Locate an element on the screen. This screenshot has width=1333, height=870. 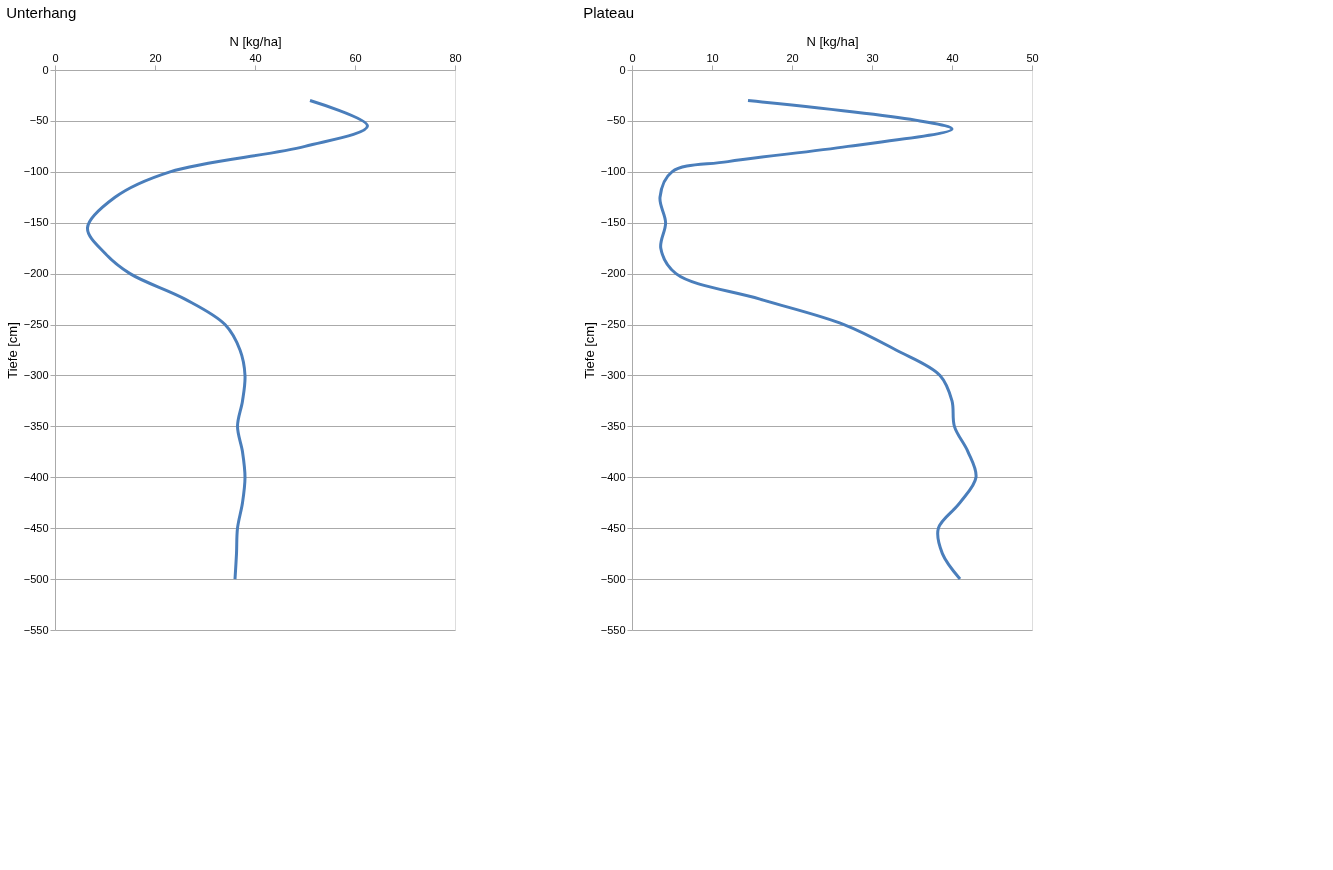
x-tick-label: 10 is located at coordinates (712, 57).